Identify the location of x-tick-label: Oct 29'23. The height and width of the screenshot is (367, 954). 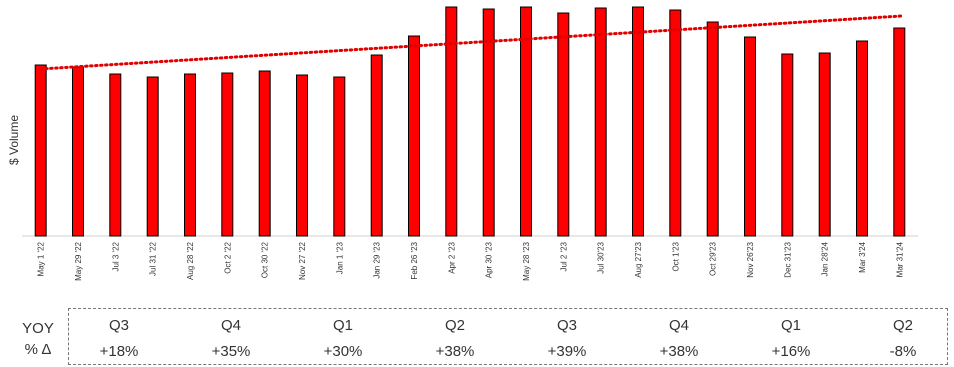
(713, 258).